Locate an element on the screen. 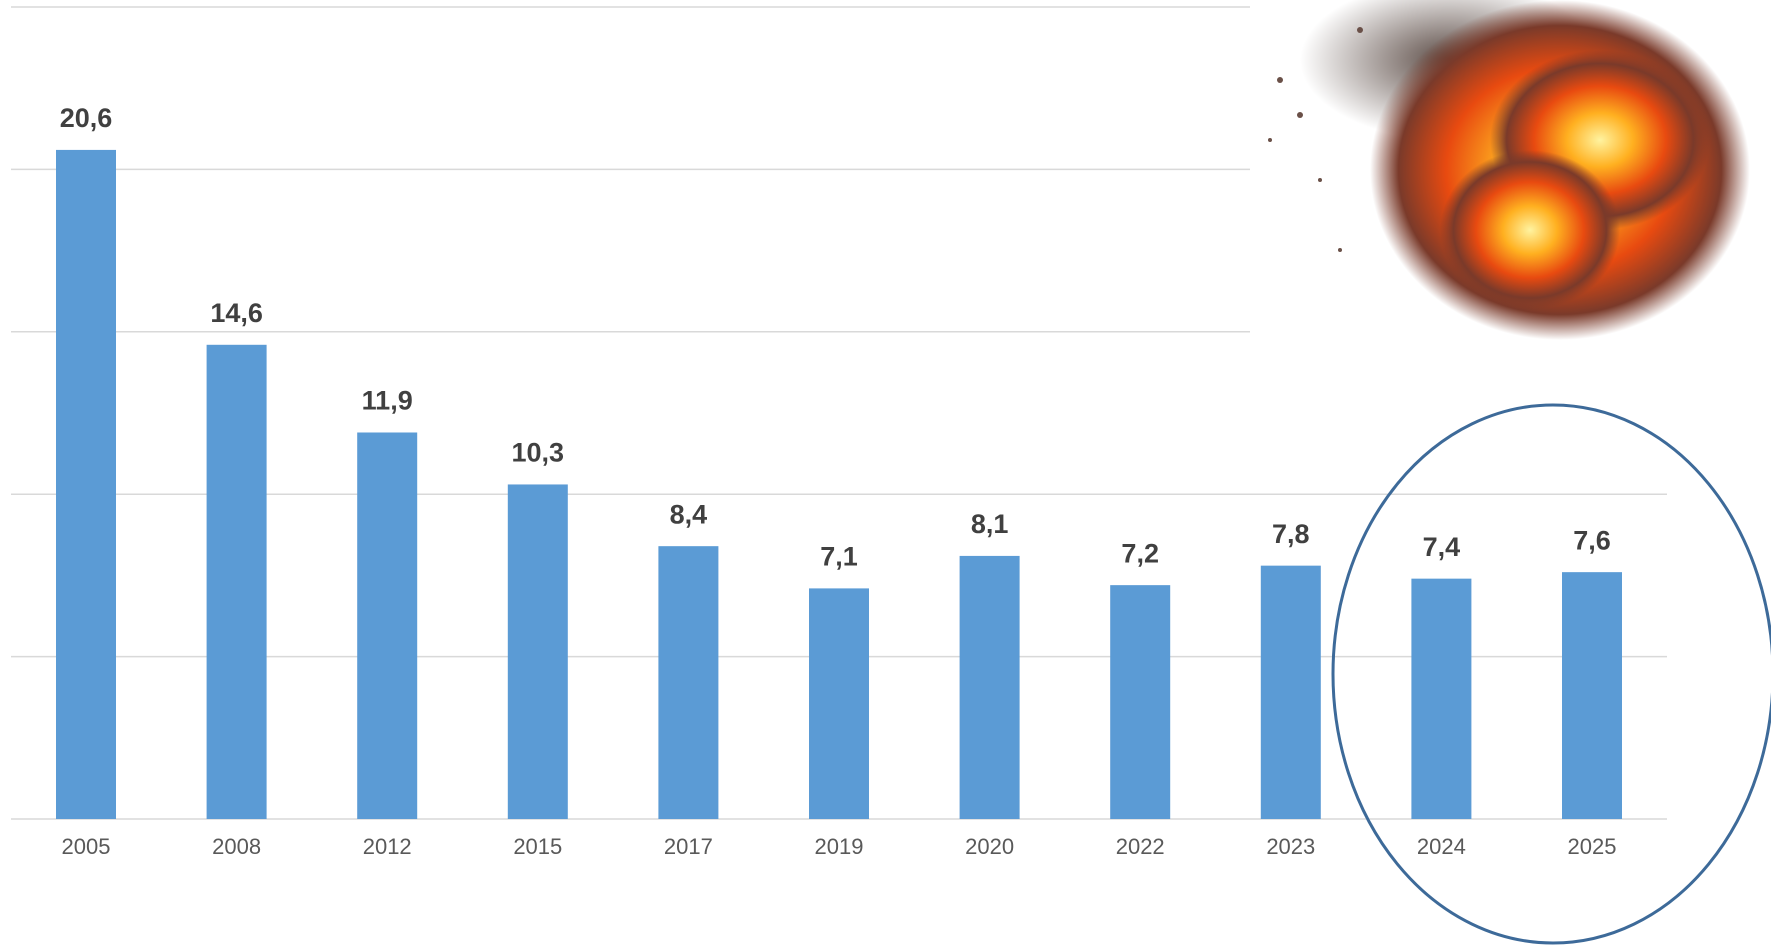 The width and height of the screenshot is (1771, 945). x-tick-label: 2012 is located at coordinates (387, 846).